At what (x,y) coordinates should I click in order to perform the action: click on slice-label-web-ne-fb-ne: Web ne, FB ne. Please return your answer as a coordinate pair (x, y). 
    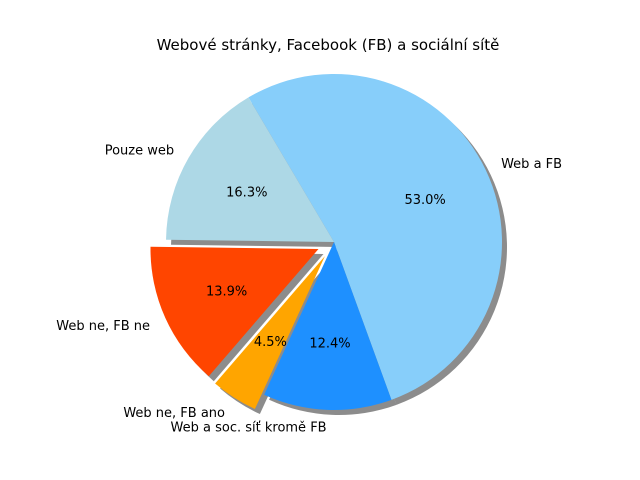
    Looking at the image, I should click on (103, 326).